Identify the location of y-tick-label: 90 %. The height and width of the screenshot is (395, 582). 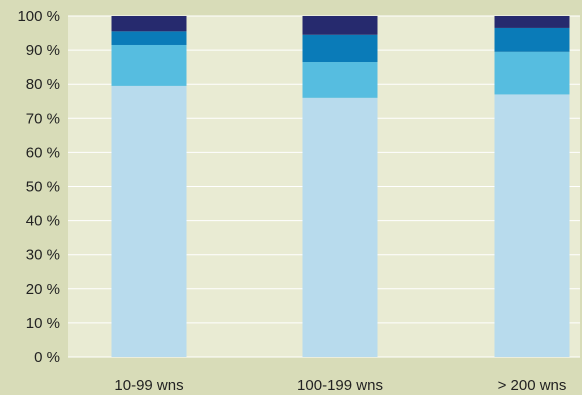
(43, 50).